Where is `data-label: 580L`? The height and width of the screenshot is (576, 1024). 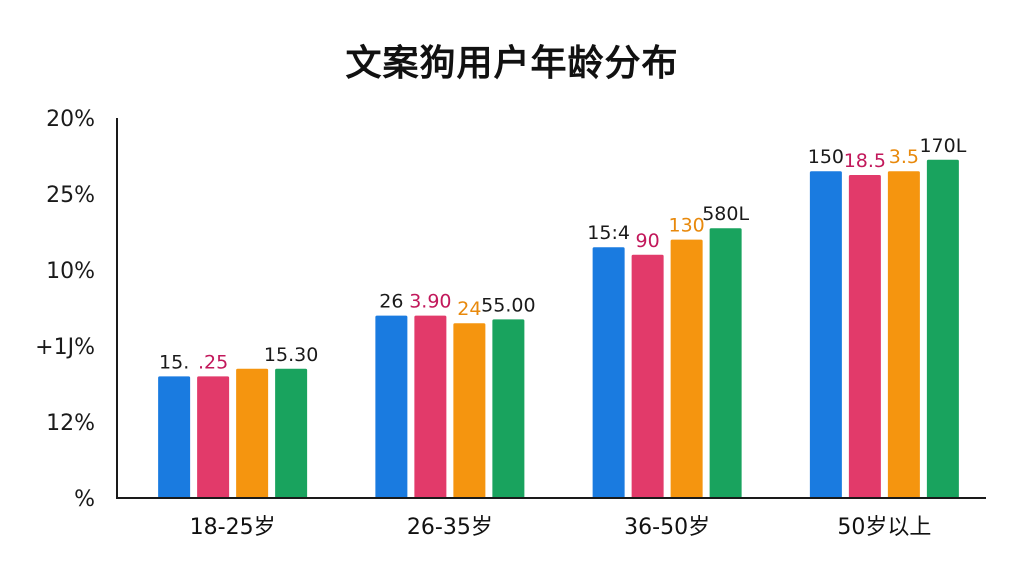
data-label: 580L is located at coordinates (725, 214).